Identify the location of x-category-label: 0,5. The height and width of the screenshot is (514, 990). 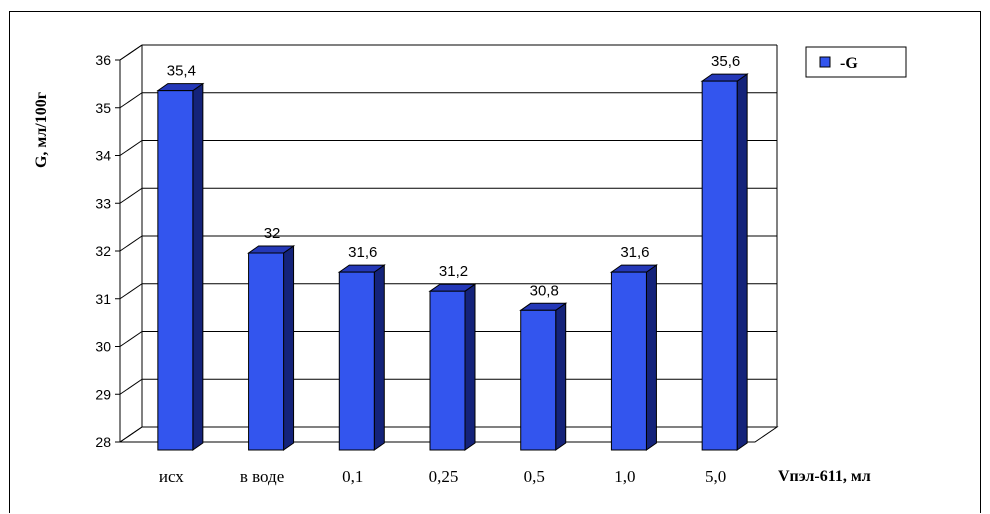
(534, 476).